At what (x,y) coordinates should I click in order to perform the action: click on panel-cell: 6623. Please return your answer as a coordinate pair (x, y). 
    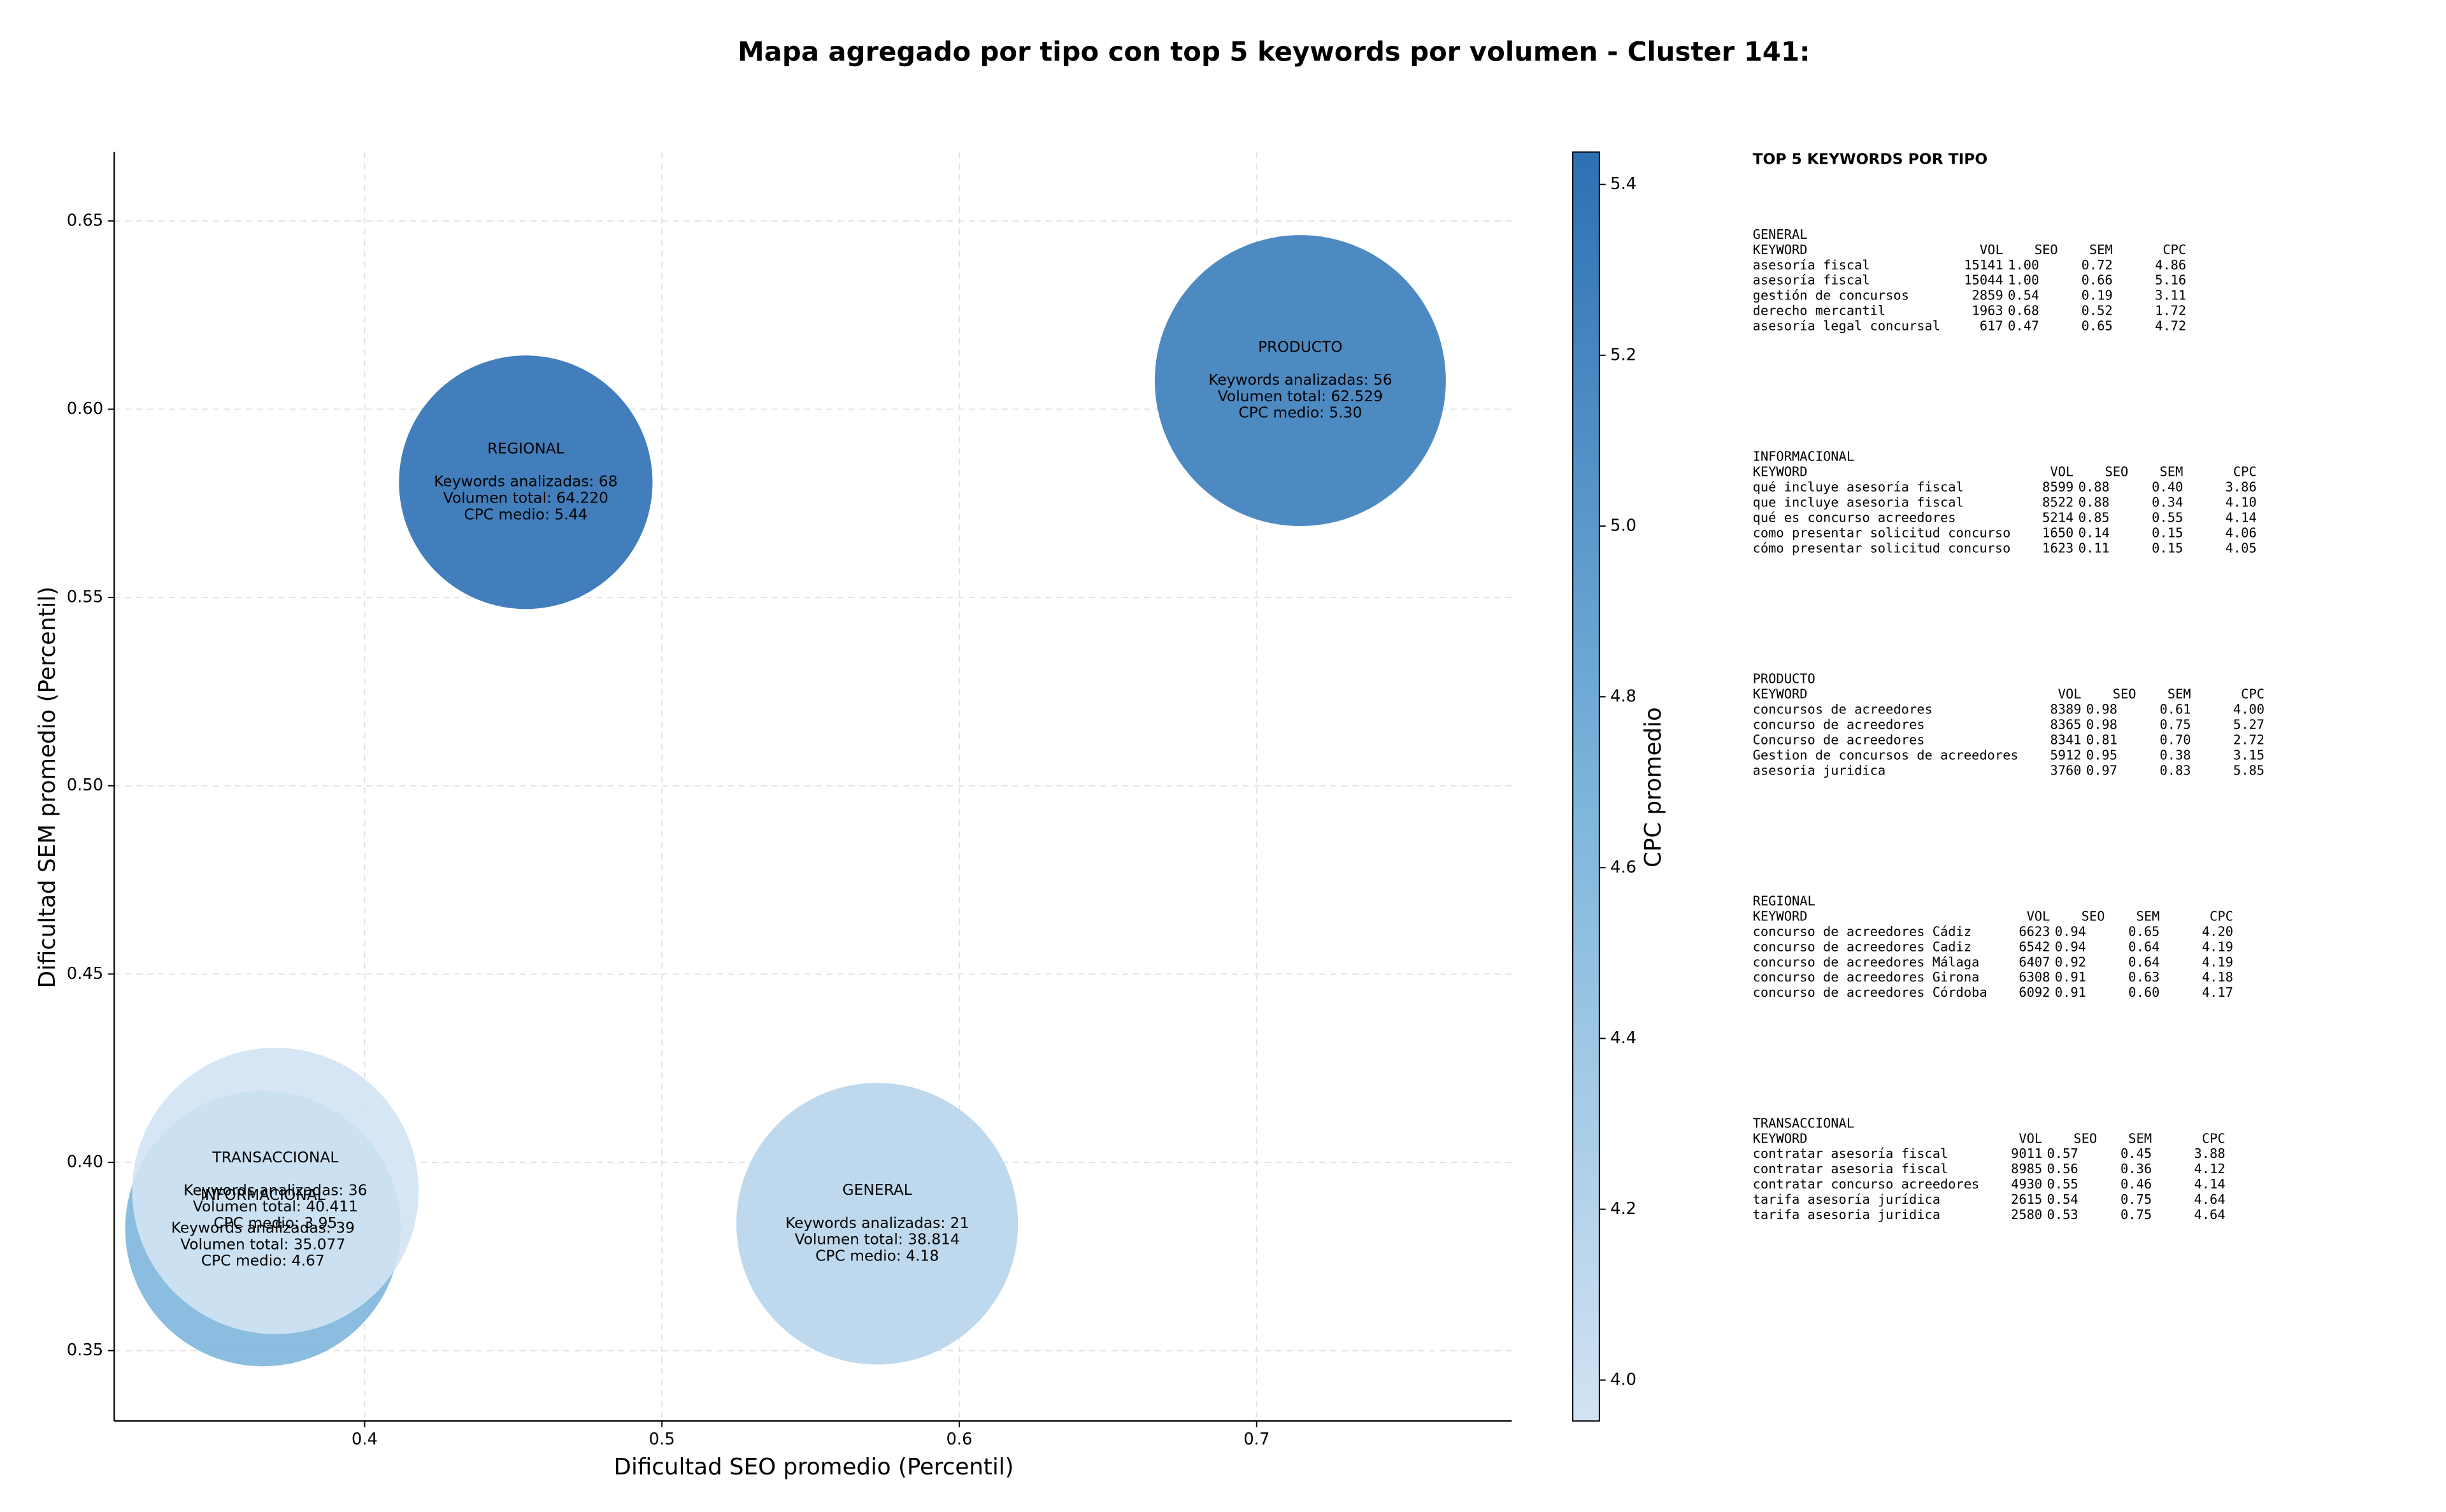
    Looking at the image, I should click on (2034, 931).